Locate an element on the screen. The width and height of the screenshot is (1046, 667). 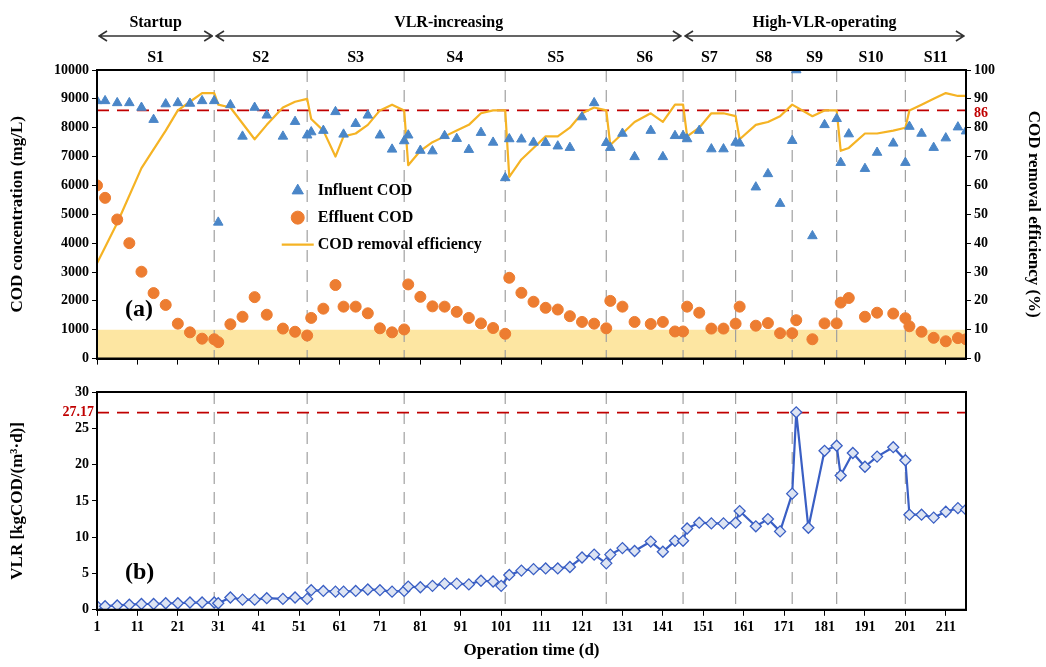
y-tick-label: 7000 is located at coordinates (75, 156).